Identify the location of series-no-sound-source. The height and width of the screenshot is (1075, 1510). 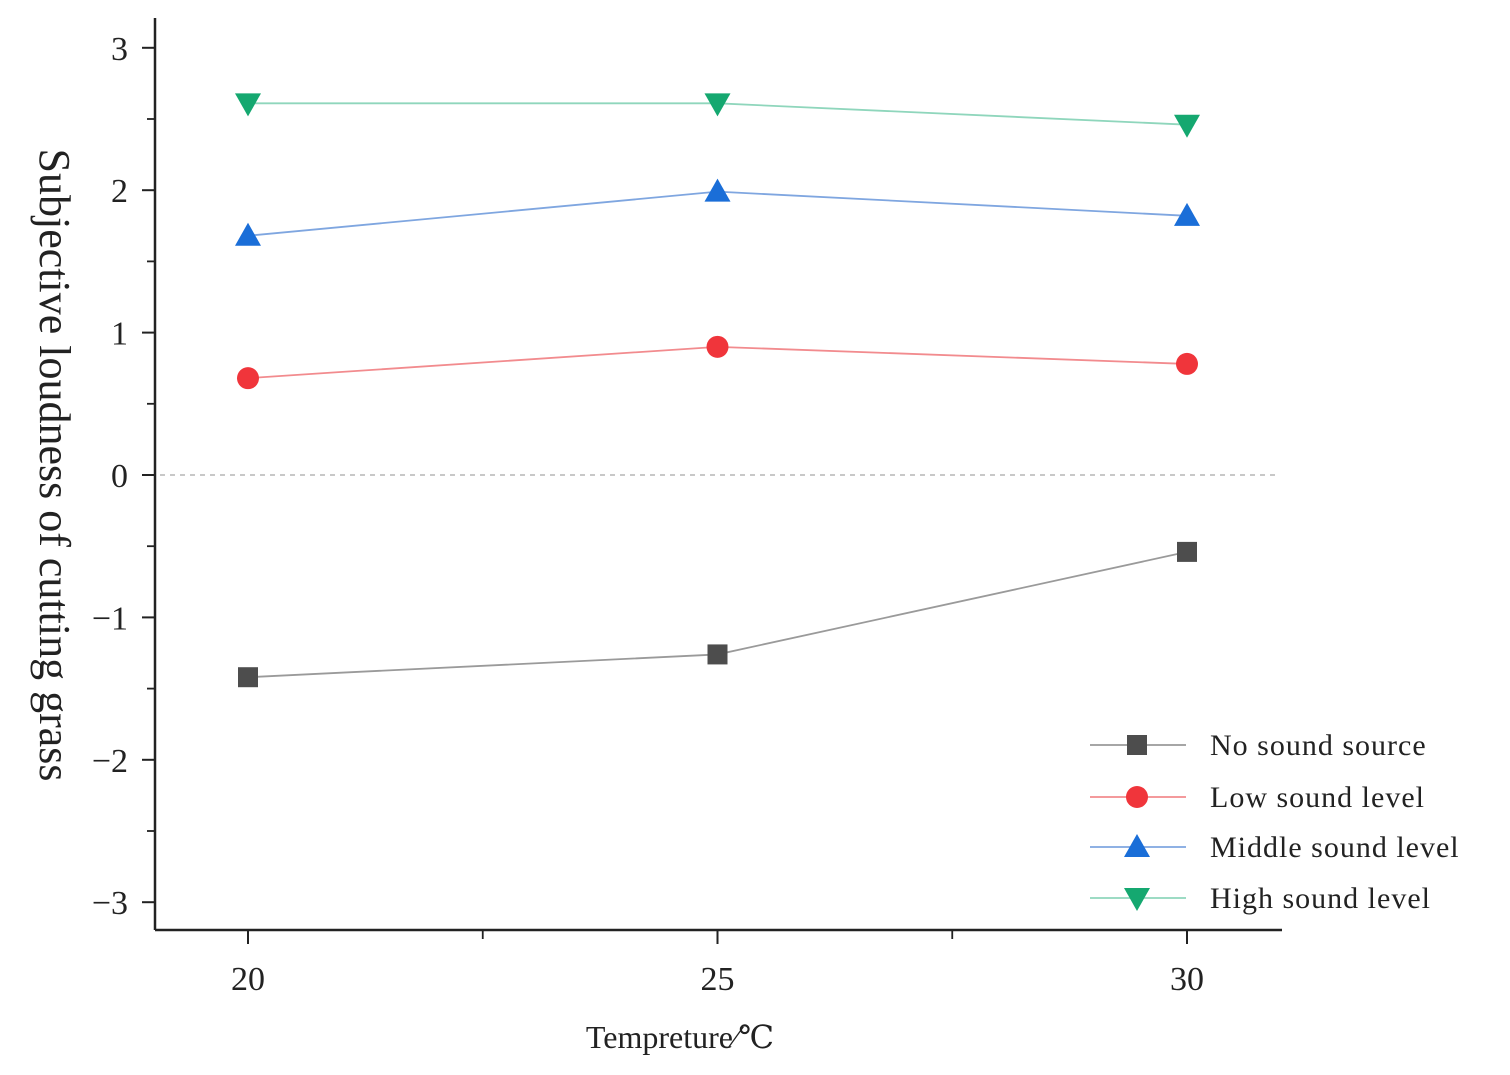
(717, 614).